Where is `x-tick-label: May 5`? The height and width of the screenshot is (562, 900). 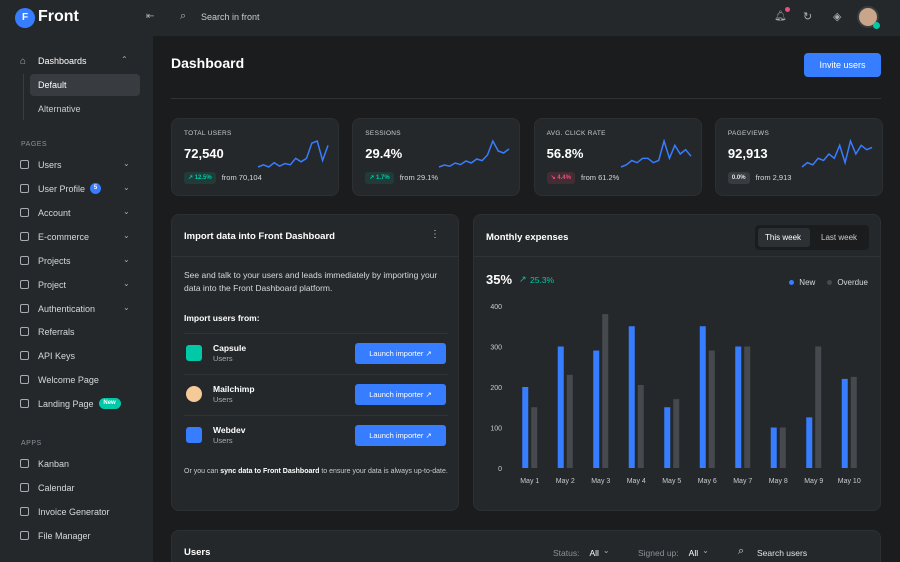 x-tick-label: May 5 is located at coordinates (671, 481).